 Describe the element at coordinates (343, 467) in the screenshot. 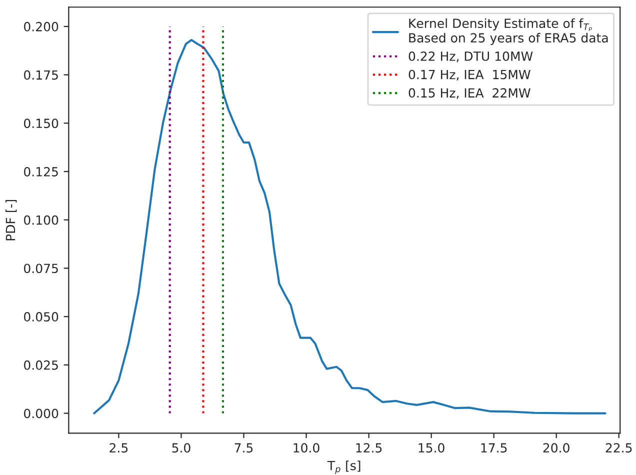

I see `x-axis-title: T$_{p}$ [s]` at that location.